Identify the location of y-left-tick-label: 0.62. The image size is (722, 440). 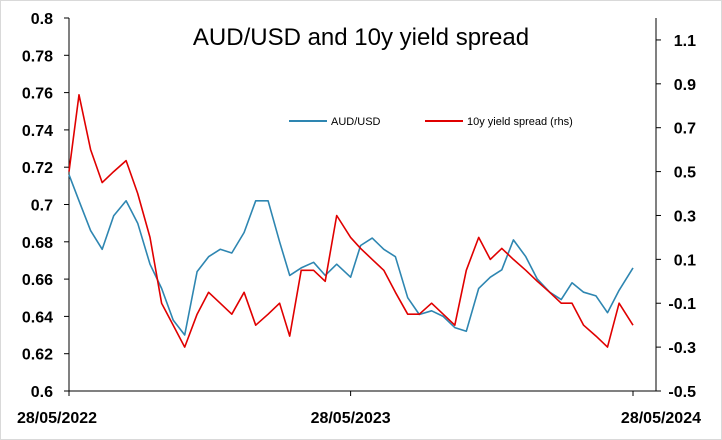
(37, 355).